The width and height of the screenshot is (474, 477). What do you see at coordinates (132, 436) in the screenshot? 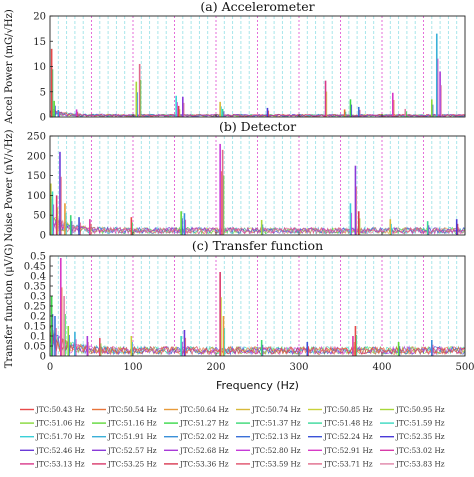
I see `legend-label: JTC:51.91 Hz` at bounding box center [132, 436].